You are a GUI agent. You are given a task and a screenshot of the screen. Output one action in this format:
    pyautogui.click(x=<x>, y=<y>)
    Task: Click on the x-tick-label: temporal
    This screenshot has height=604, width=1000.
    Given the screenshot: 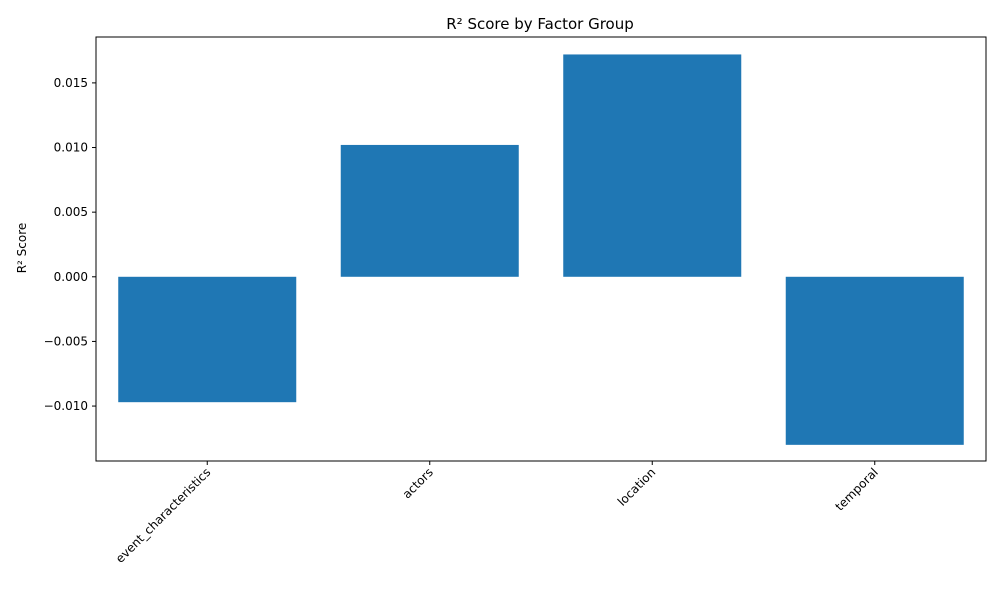 What is the action you would take?
    pyautogui.click(x=857, y=489)
    